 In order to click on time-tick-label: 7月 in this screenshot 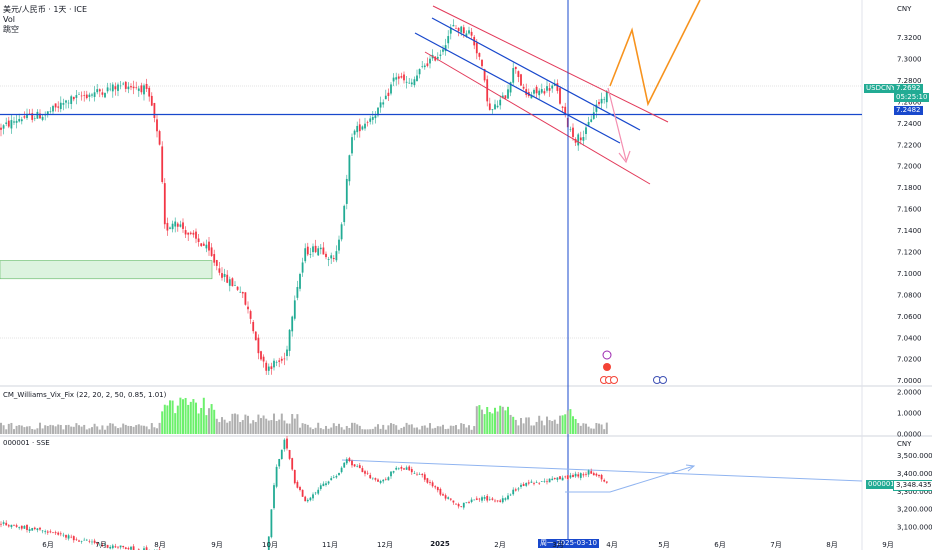, I will do `click(776, 545)`.